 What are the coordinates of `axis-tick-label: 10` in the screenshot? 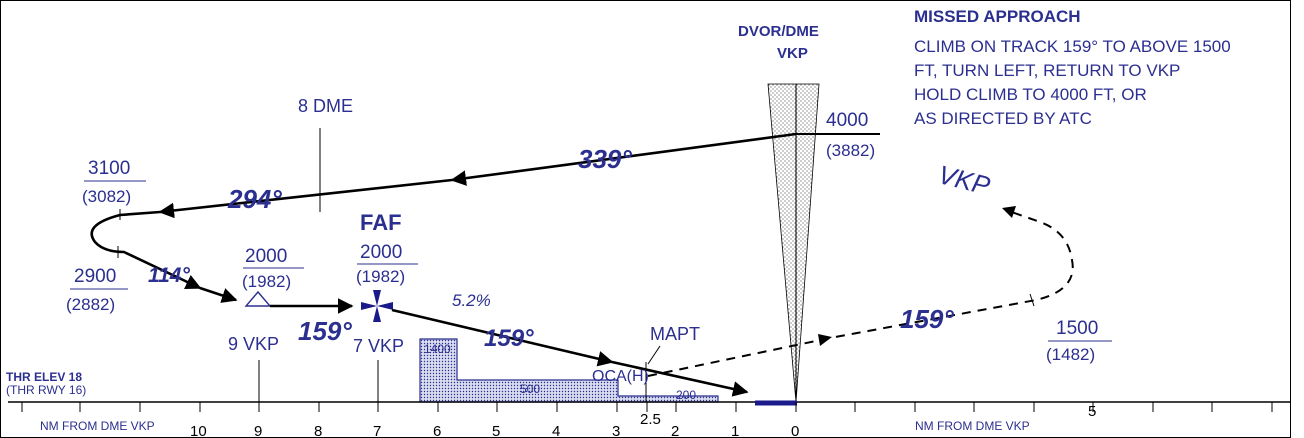 It's located at (198, 430).